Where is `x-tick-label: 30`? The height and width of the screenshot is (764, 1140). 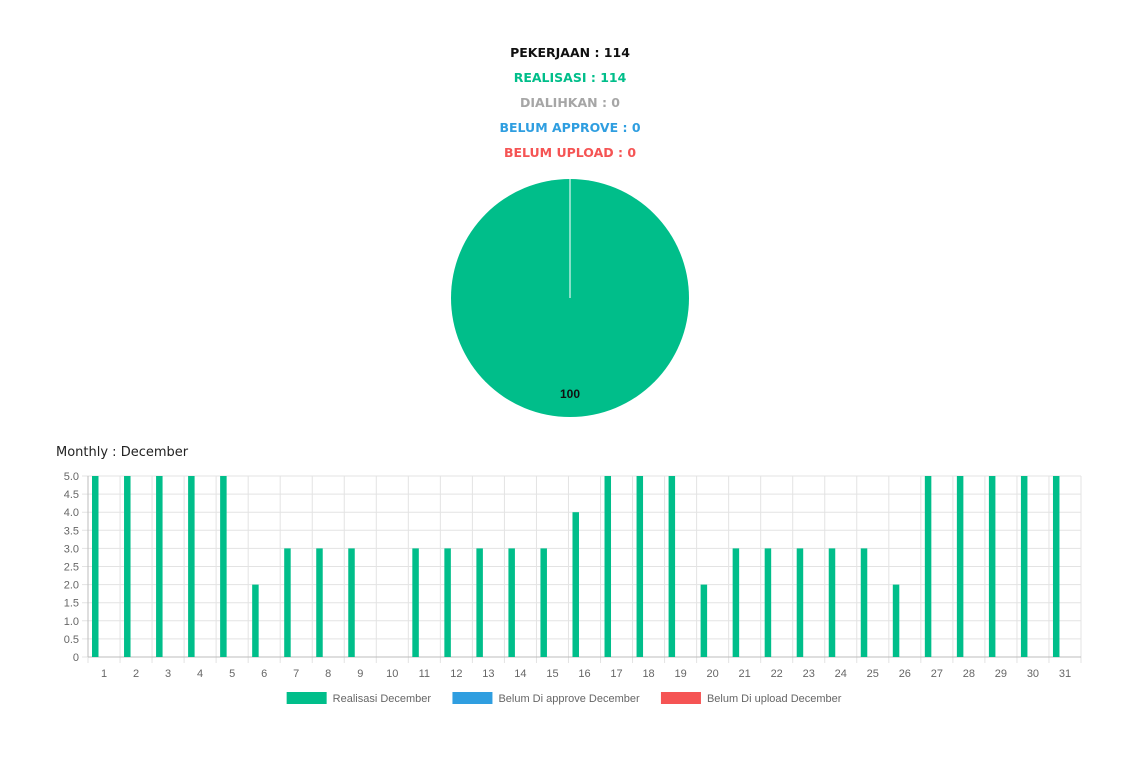 x-tick-label: 30 is located at coordinates (1033, 674).